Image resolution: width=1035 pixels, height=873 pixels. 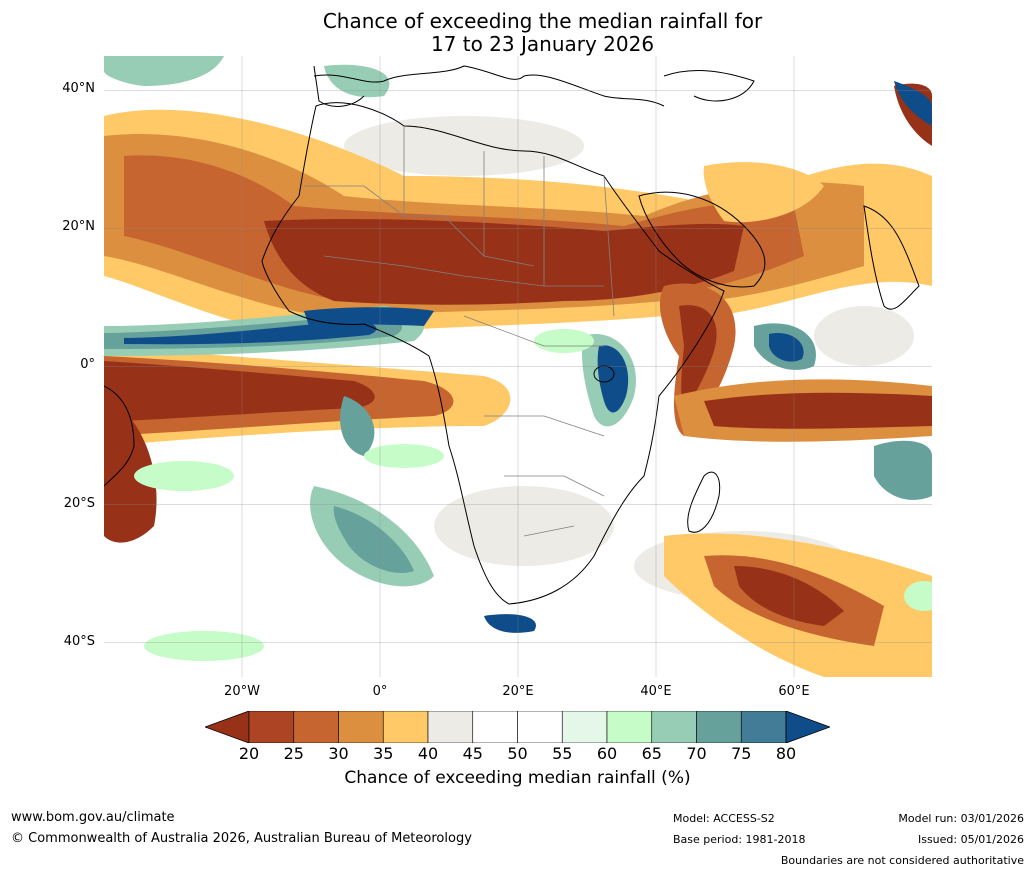 I want to click on colorbar-tick-40: 40, so click(x=428, y=753).